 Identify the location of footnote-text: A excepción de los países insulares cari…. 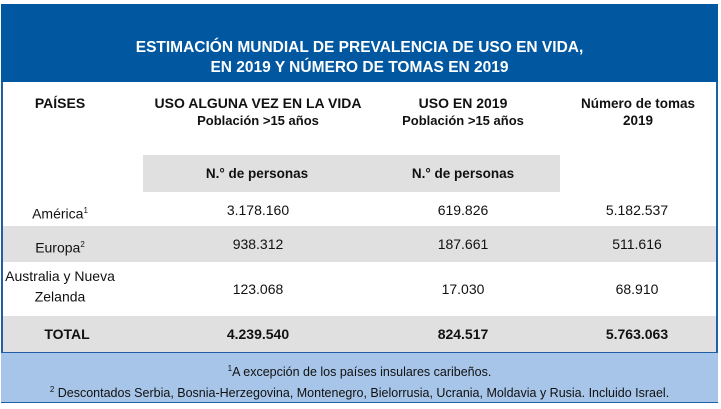
(362, 372).